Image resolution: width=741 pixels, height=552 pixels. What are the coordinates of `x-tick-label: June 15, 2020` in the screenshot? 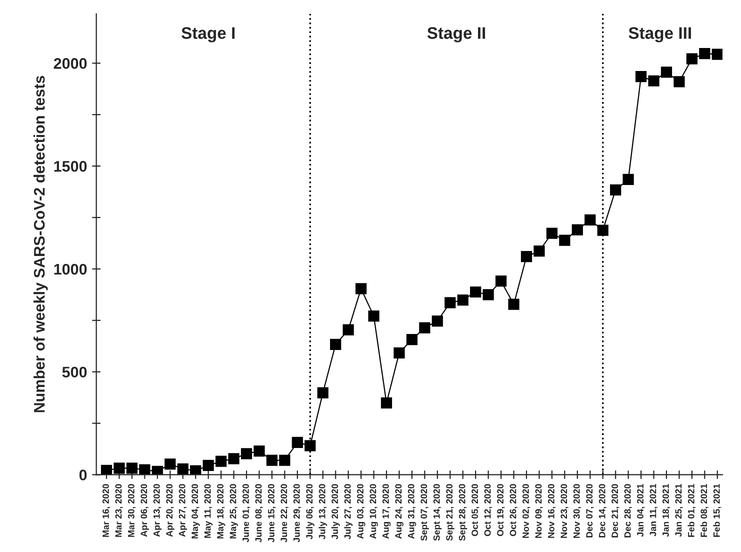 It's located at (272, 513).